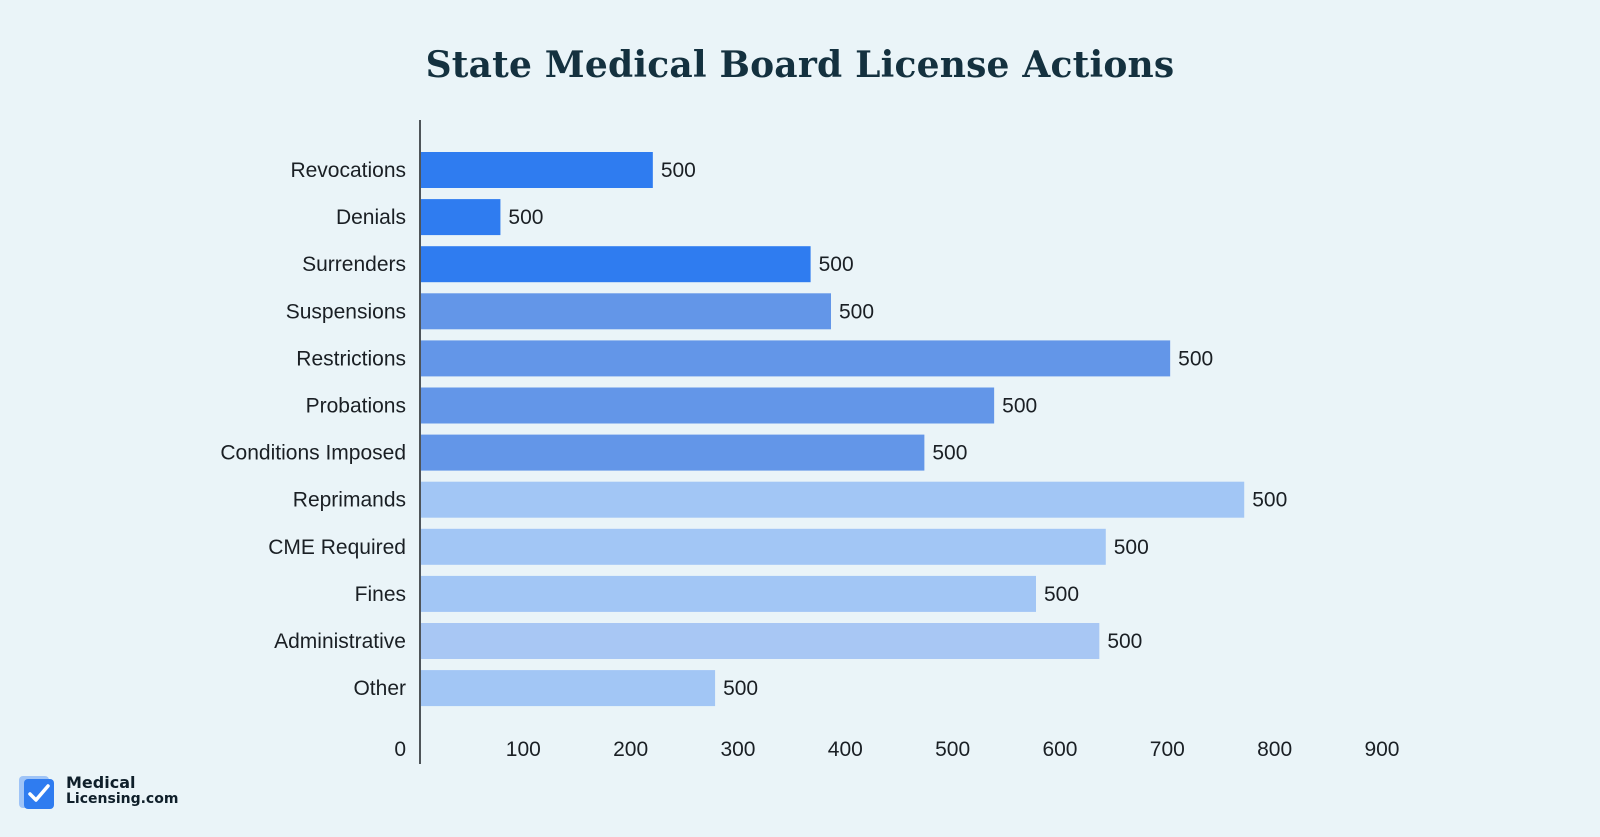 This screenshot has width=1600, height=837. What do you see at coordinates (400, 749) in the screenshot?
I see `x-tick-label: 0` at bounding box center [400, 749].